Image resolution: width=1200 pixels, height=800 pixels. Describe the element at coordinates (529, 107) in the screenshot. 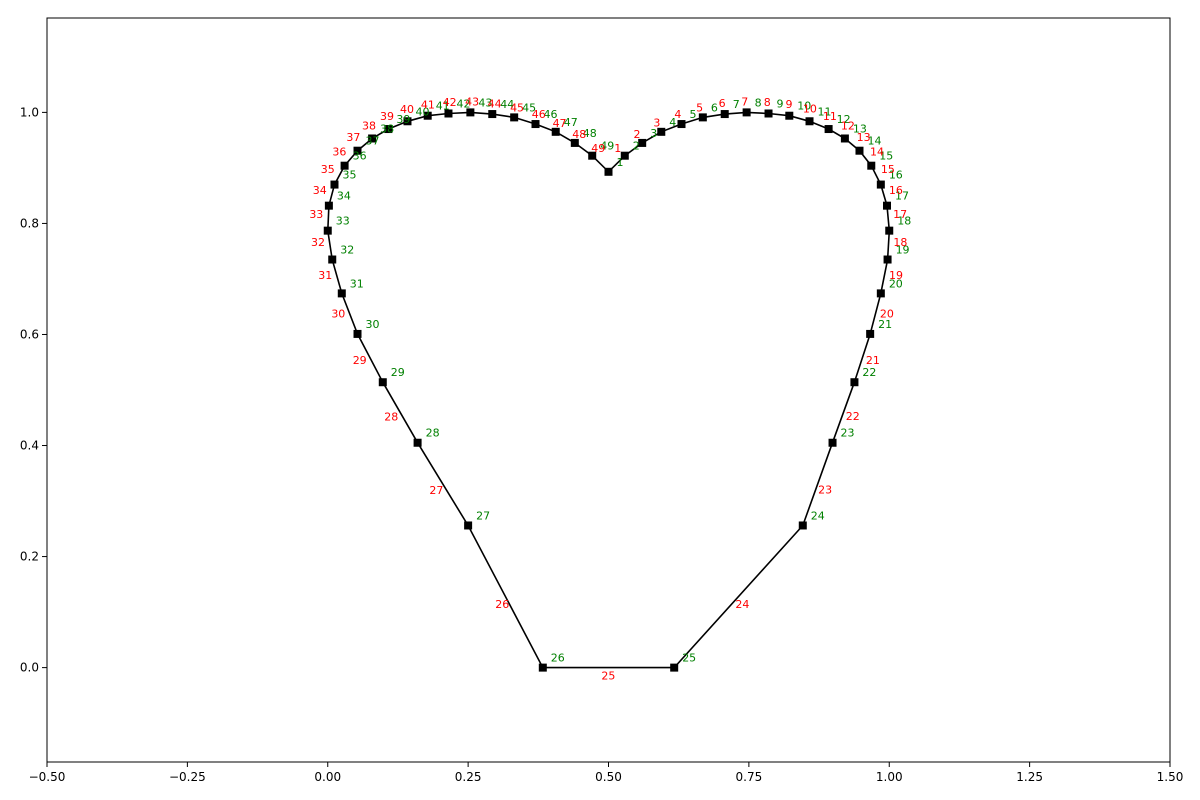

I see `vertex-label: 45` at that location.